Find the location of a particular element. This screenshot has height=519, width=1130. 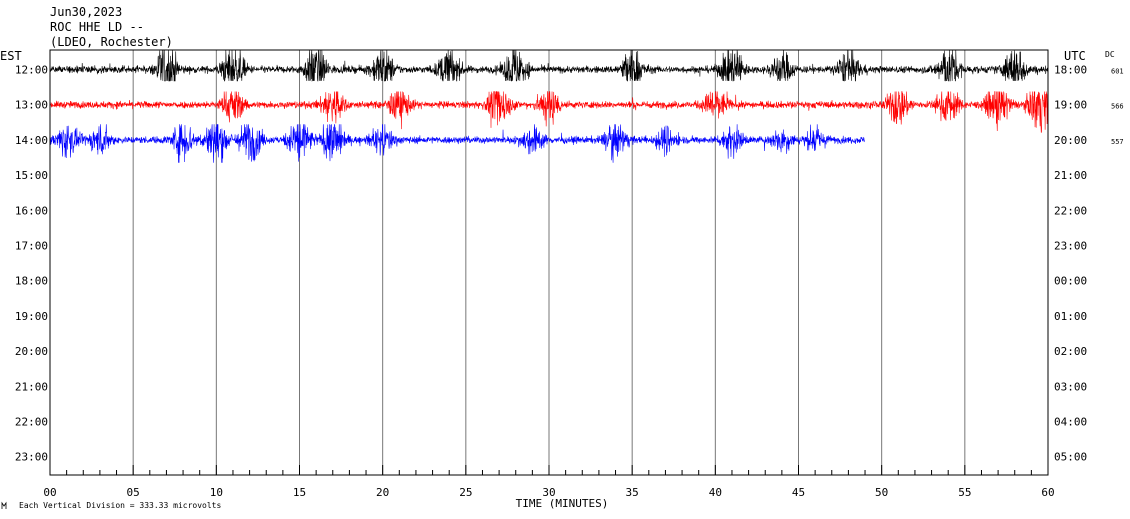

x-tick-label-55: 55 is located at coordinates (964, 492).